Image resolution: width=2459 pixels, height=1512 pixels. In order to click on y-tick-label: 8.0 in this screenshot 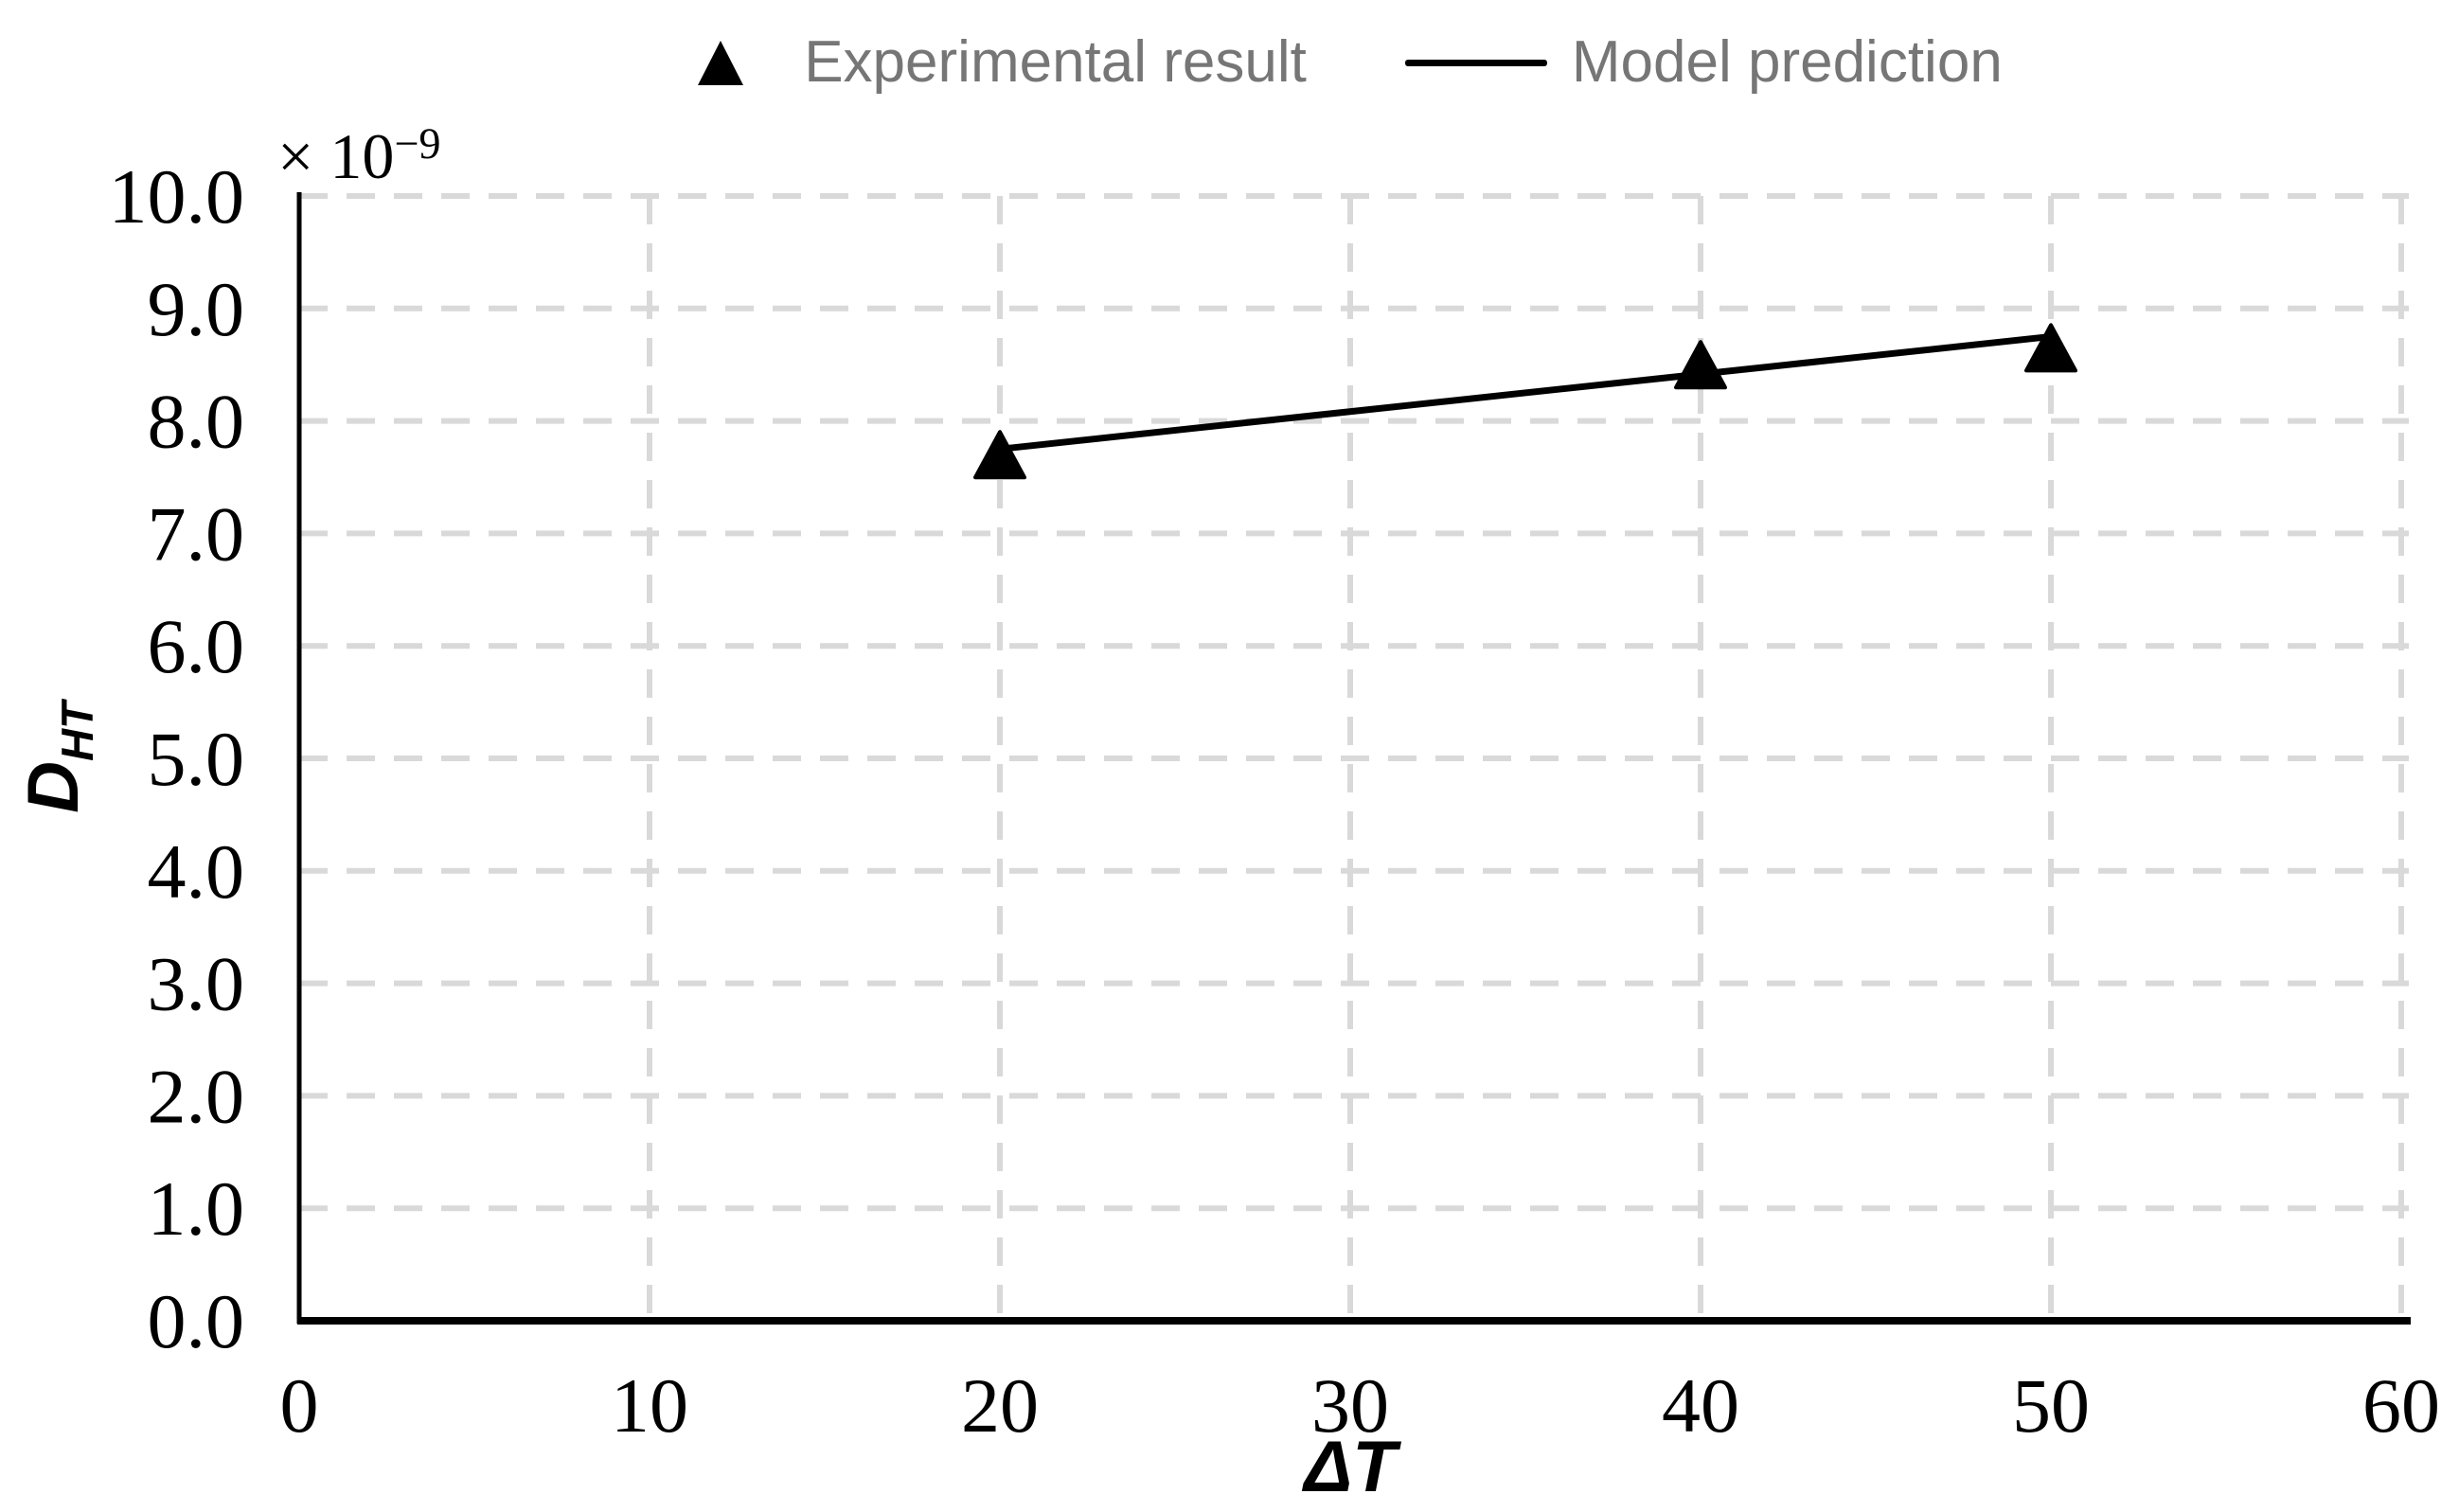, I will do `click(196, 422)`.